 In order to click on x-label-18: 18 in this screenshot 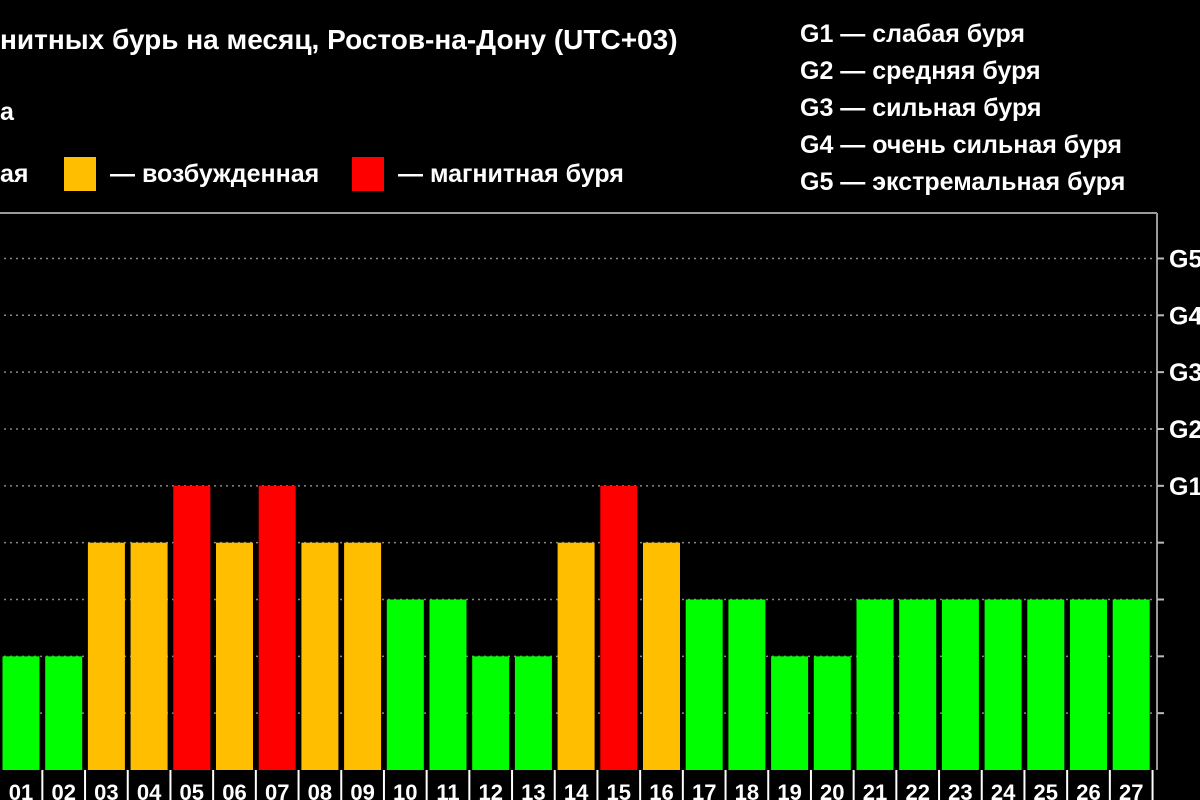, I will do `click(747, 790)`.